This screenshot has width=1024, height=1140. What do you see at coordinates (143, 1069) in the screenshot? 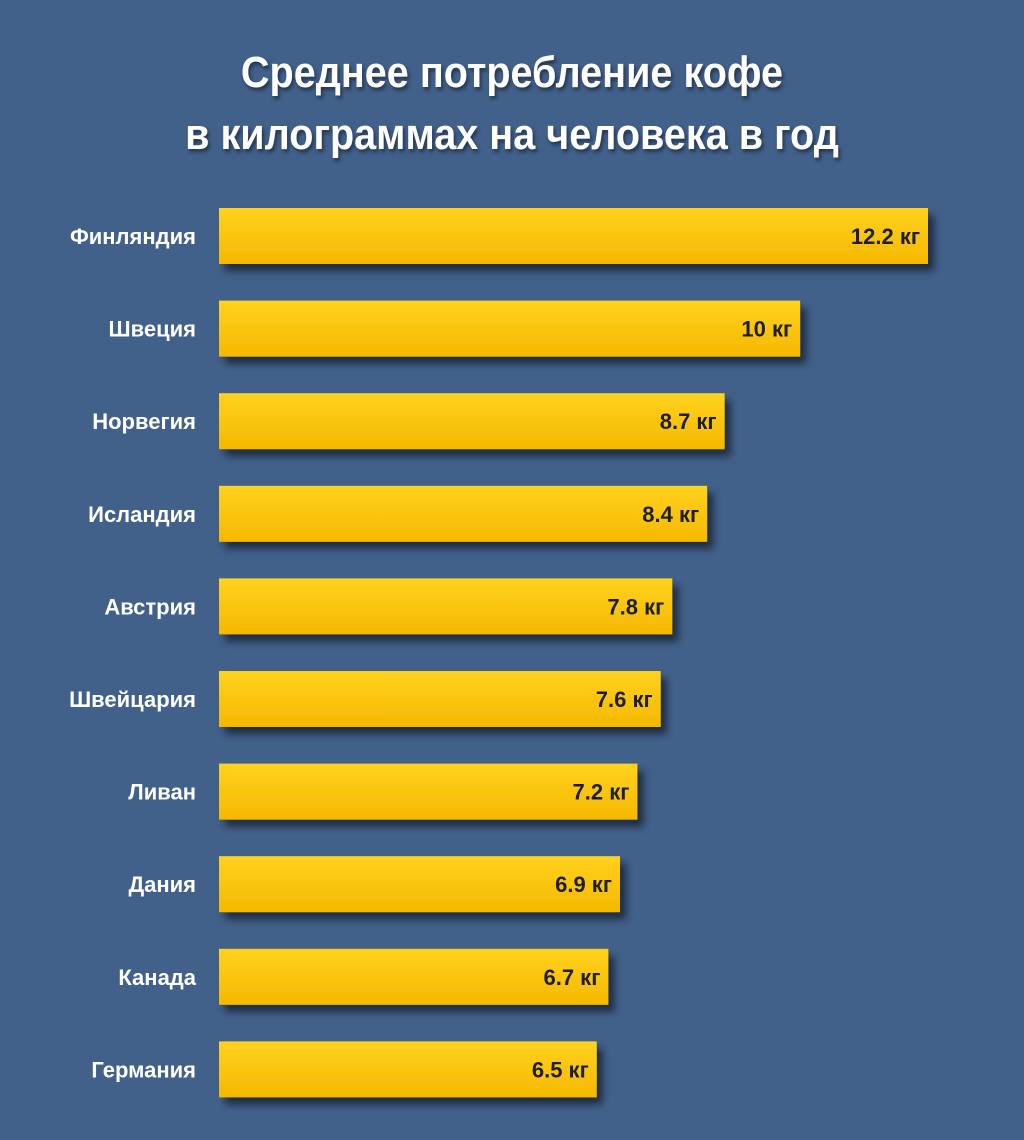
I see `category-label-9: Германия` at bounding box center [143, 1069].